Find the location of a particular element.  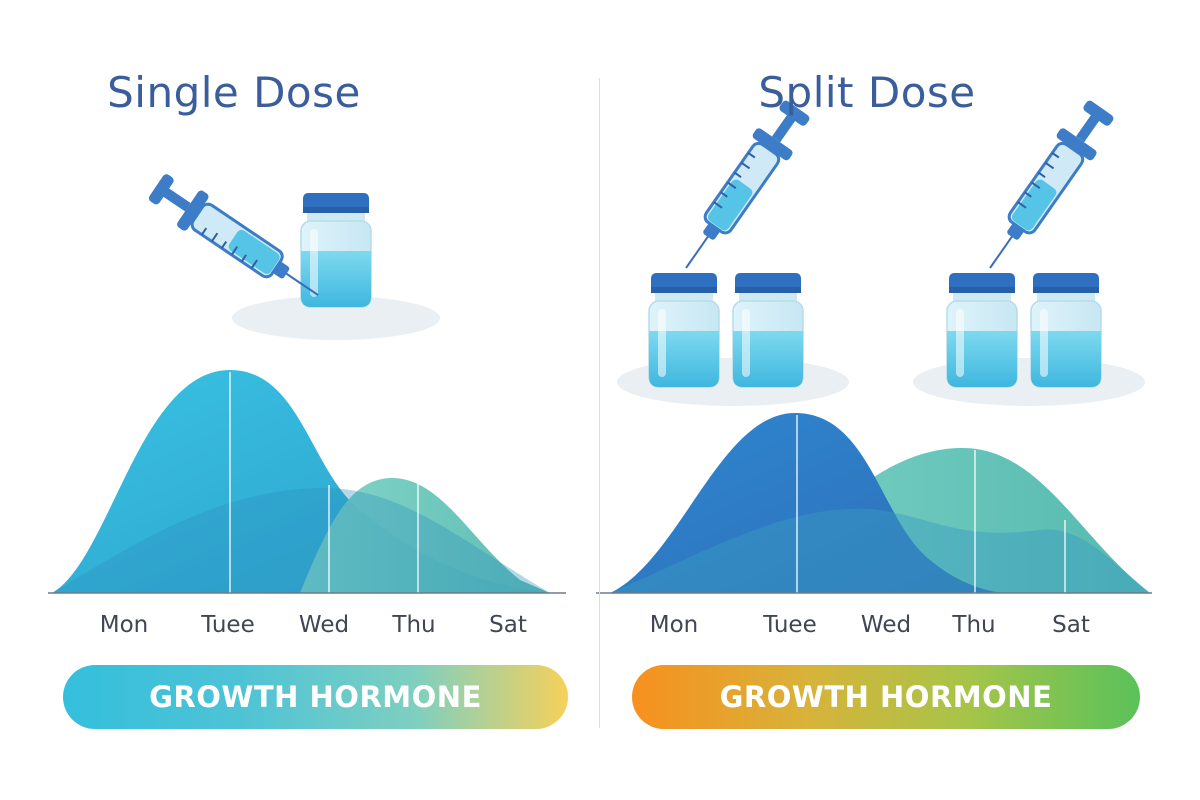

panel-divider is located at coordinates (599, 403).